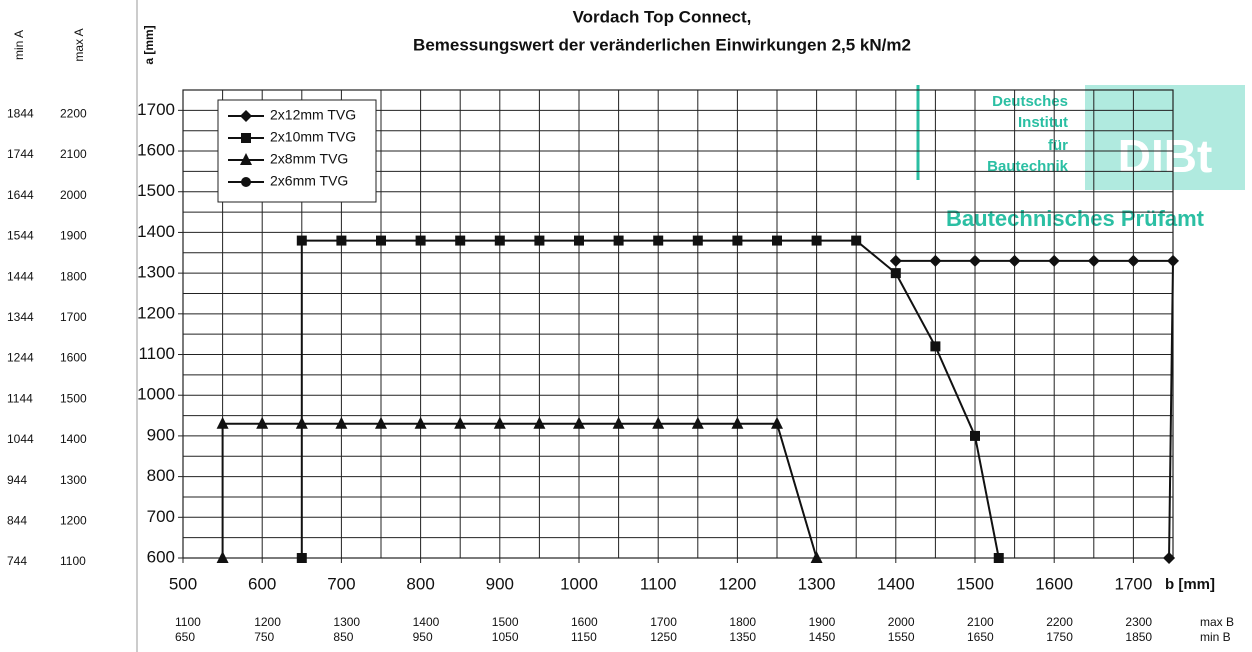 This screenshot has width=1252, height=652. Describe the element at coordinates (73, 480) in the screenshot. I see `left-col-value: 1300` at that location.